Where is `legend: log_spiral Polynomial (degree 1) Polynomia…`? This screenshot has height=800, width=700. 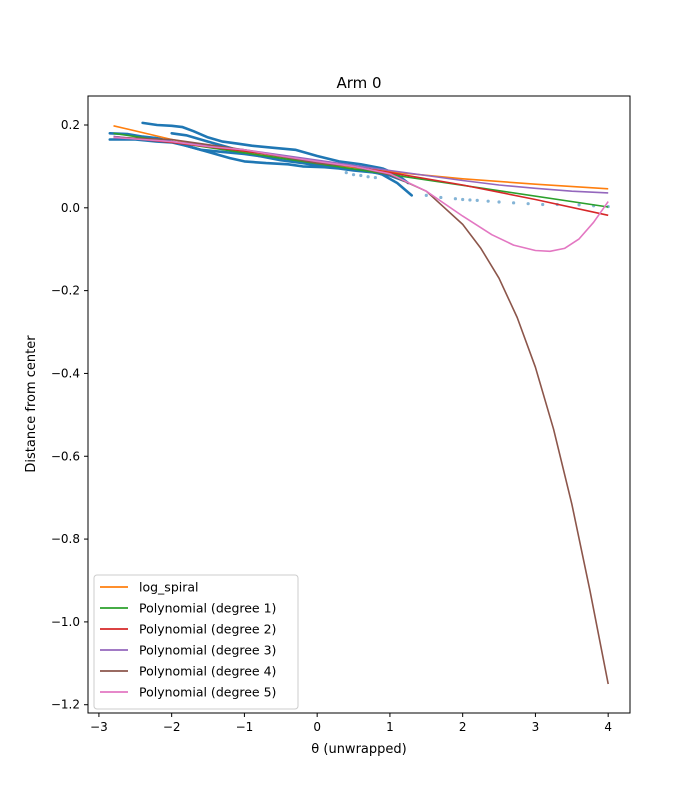 legend: log_spiral Polynomial (degree 1) Polynomia… is located at coordinates (196, 642).